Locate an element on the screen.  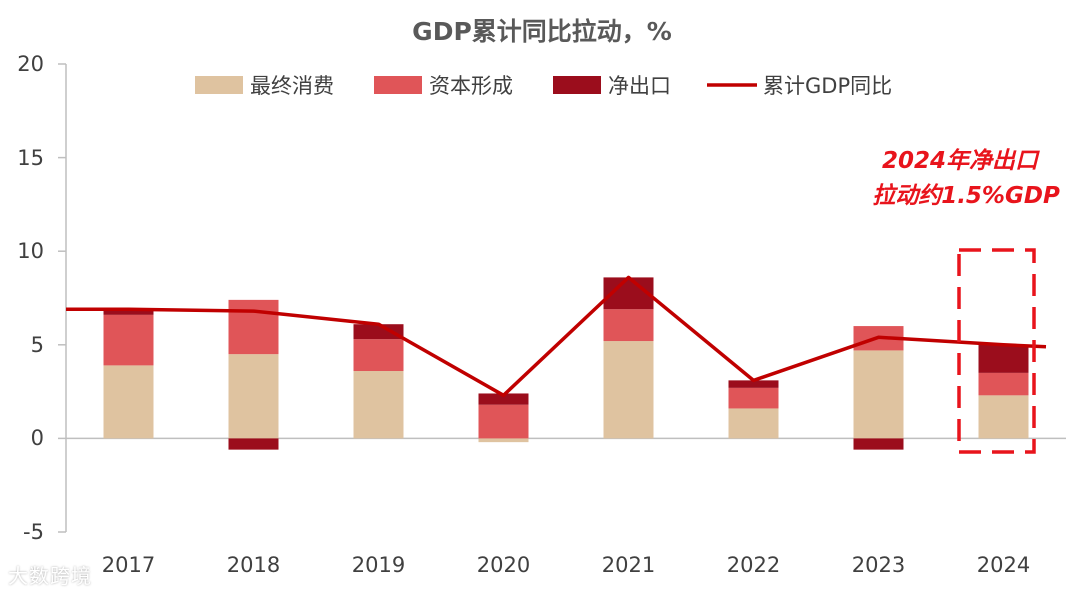
x-tick-label: 2017 is located at coordinates (128, 565).